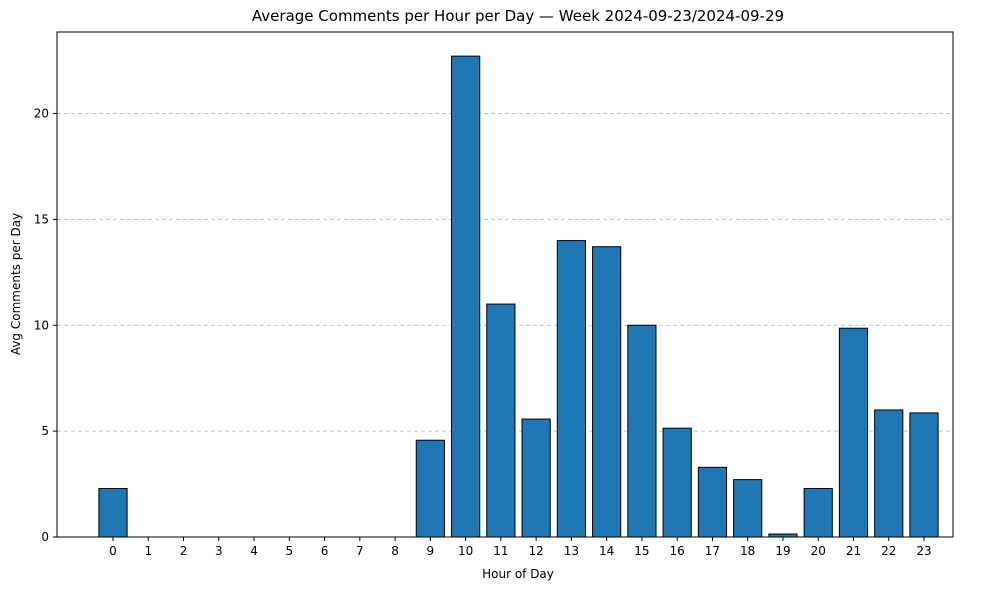 The width and height of the screenshot is (989, 590). Describe the element at coordinates (571, 551) in the screenshot. I see `x-tick-label: 13` at that location.